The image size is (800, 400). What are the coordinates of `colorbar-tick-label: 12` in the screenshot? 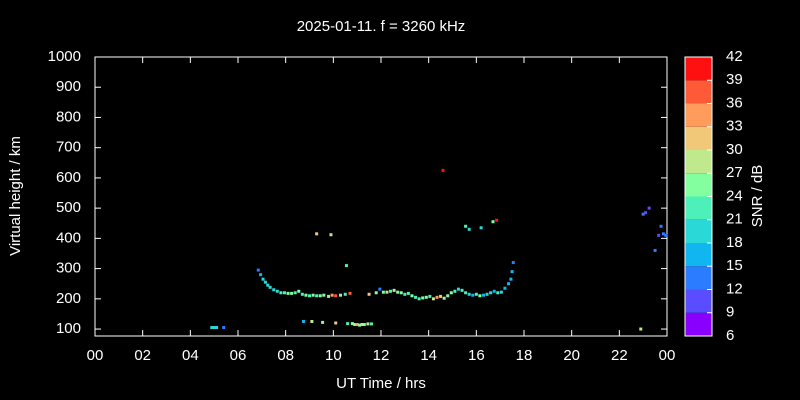 It's located at (734, 288).